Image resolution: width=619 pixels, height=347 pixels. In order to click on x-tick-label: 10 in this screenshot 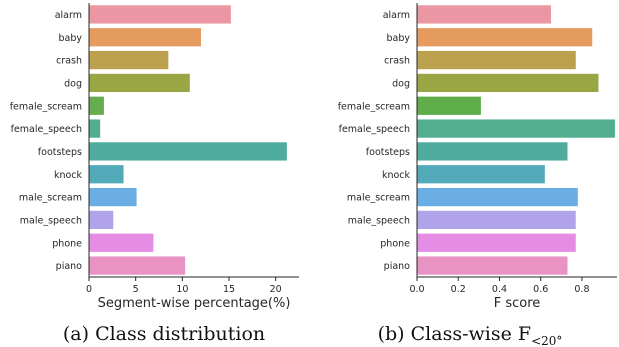, I will do `click(182, 289)`.